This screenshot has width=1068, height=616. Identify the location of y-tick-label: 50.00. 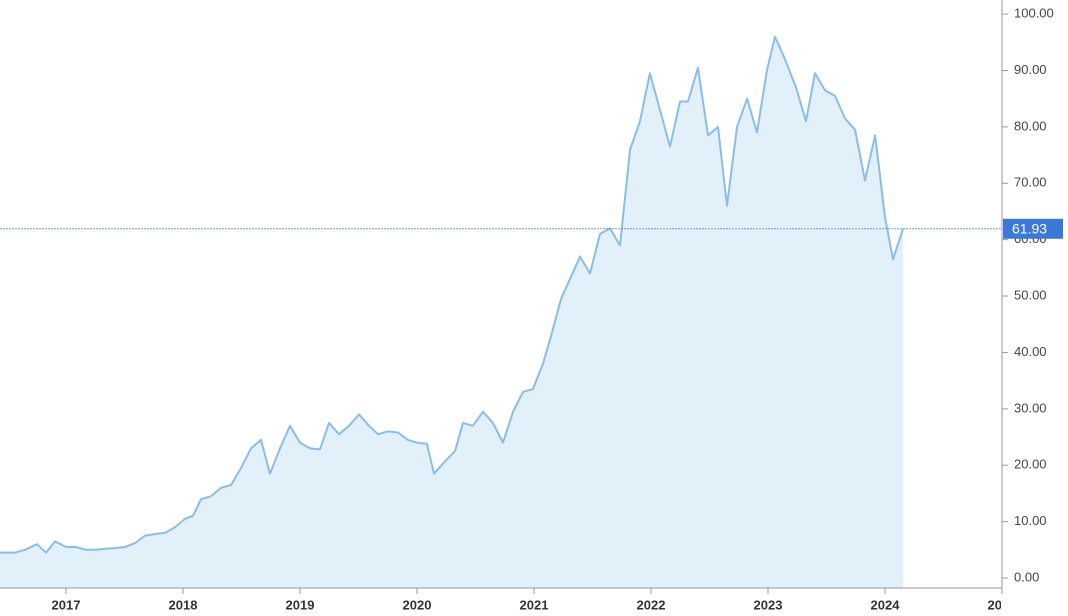
(1030, 294).